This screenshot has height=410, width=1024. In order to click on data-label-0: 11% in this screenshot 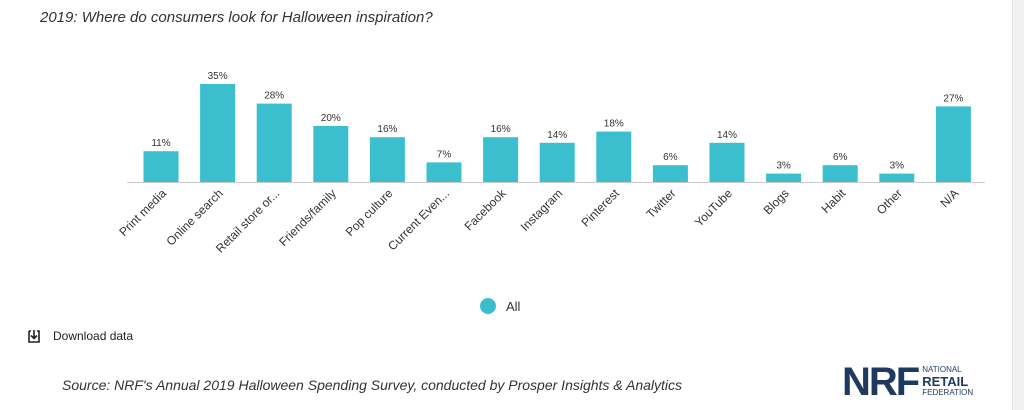, I will do `click(160, 143)`.